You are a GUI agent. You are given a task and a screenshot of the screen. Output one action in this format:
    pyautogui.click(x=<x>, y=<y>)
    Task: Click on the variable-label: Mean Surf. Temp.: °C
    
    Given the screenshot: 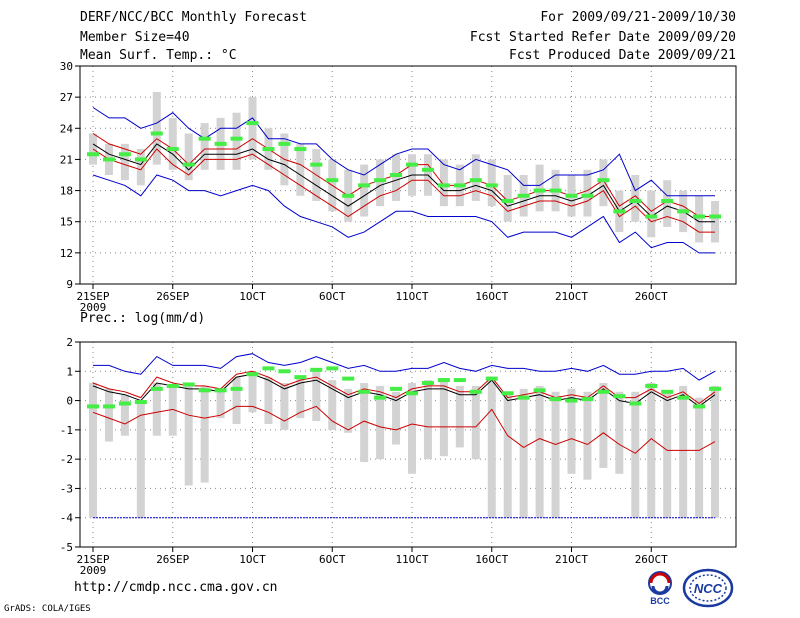 What is the action you would take?
    pyautogui.click(x=158, y=55)
    